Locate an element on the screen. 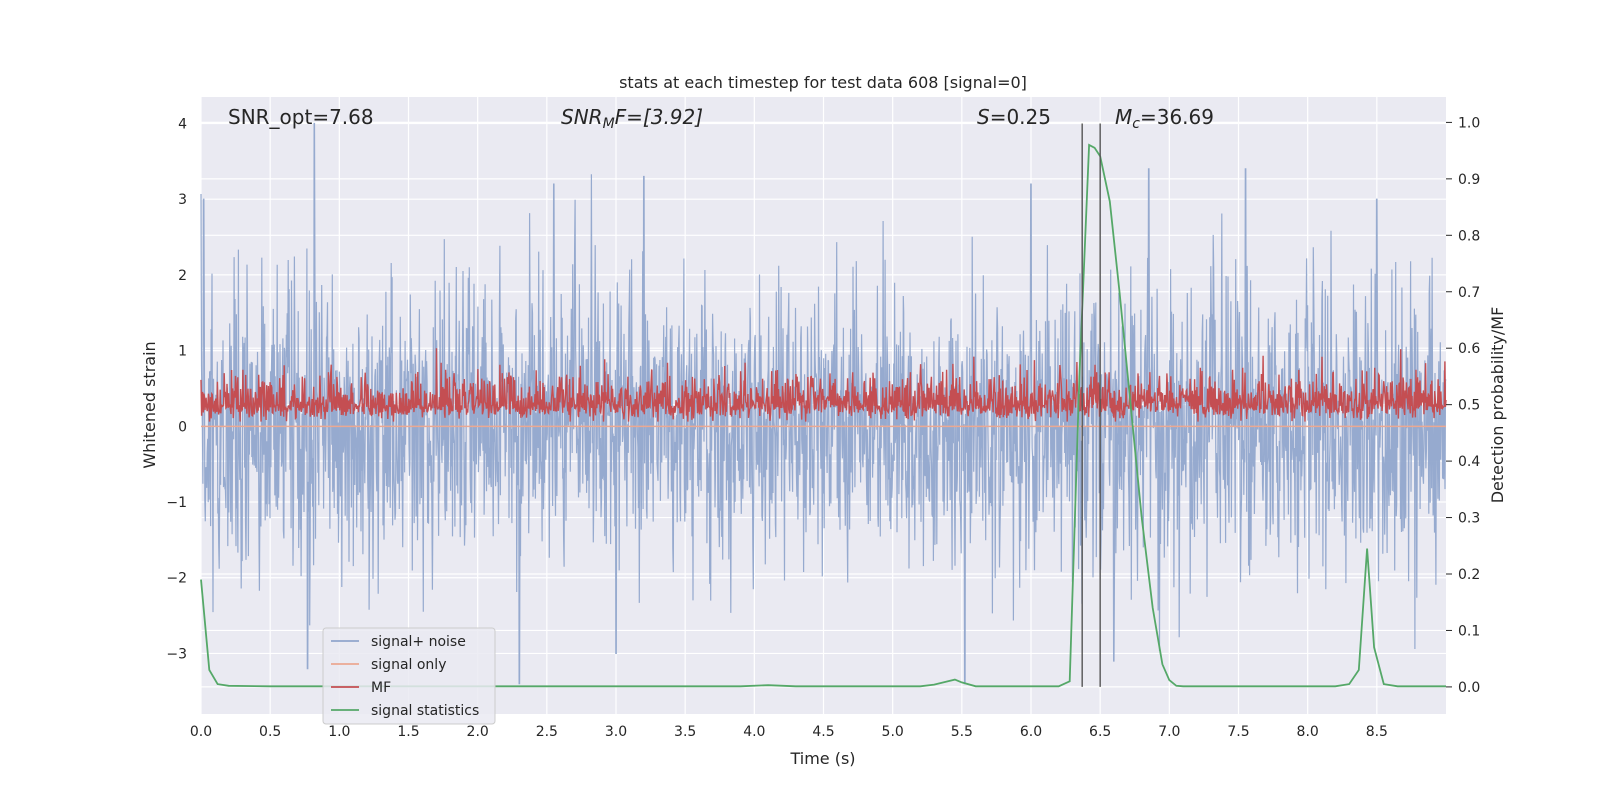 This screenshot has width=1600, height=800. y2-tick-label-1: 0.1 is located at coordinates (1469, 631).